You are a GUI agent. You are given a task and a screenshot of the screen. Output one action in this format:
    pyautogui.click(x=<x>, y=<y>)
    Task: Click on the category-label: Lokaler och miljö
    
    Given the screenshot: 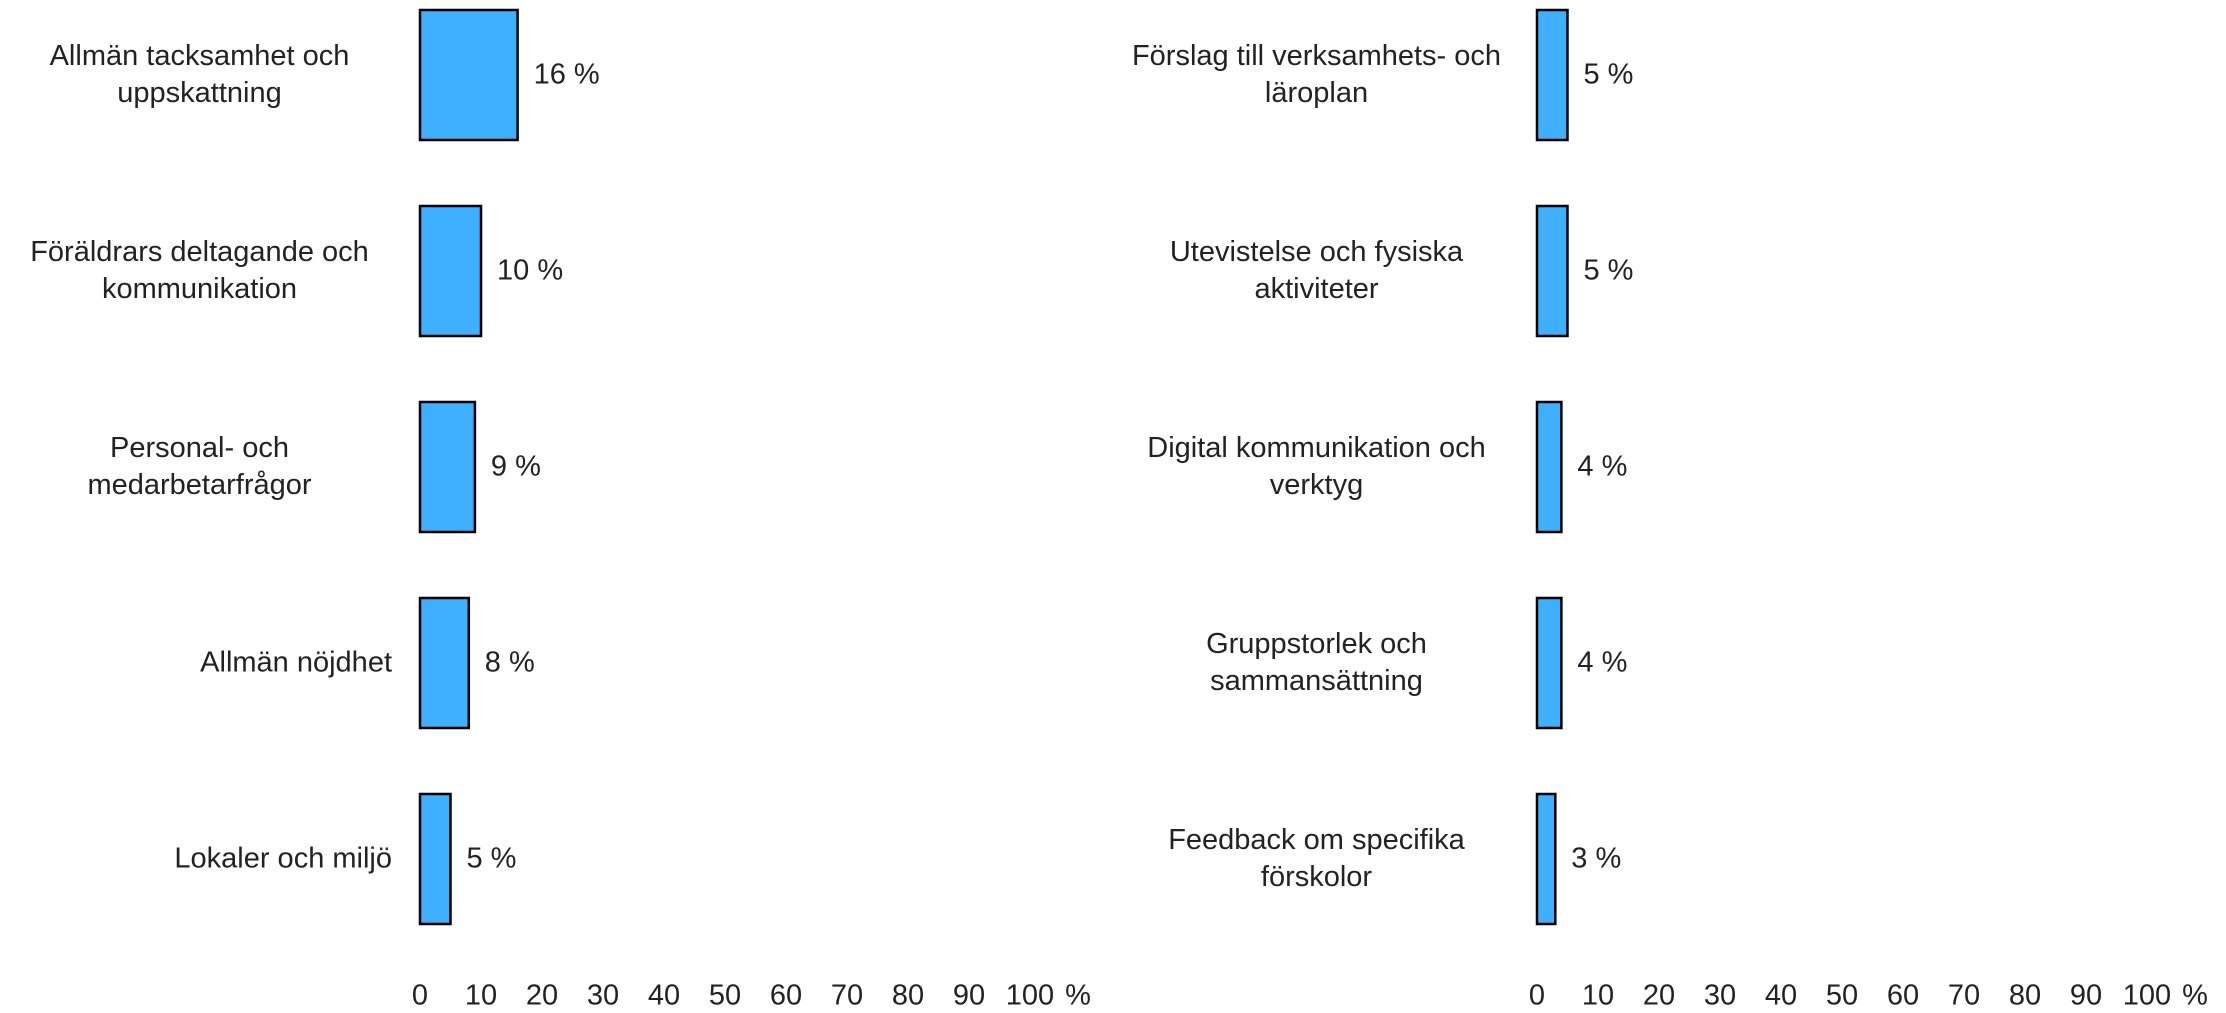 What is the action you would take?
    pyautogui.click(x=196, y=859)
    